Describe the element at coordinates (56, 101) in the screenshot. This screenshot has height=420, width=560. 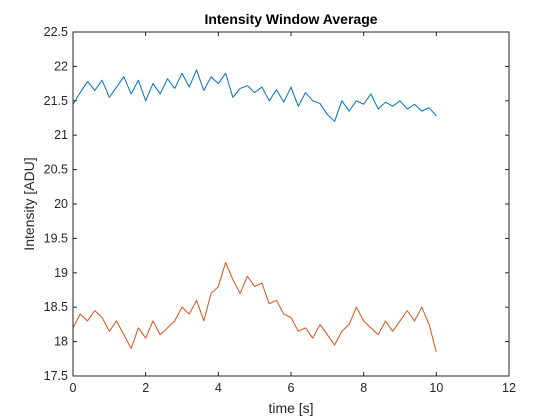
I see `y-tick-label: 21.5` at that location.